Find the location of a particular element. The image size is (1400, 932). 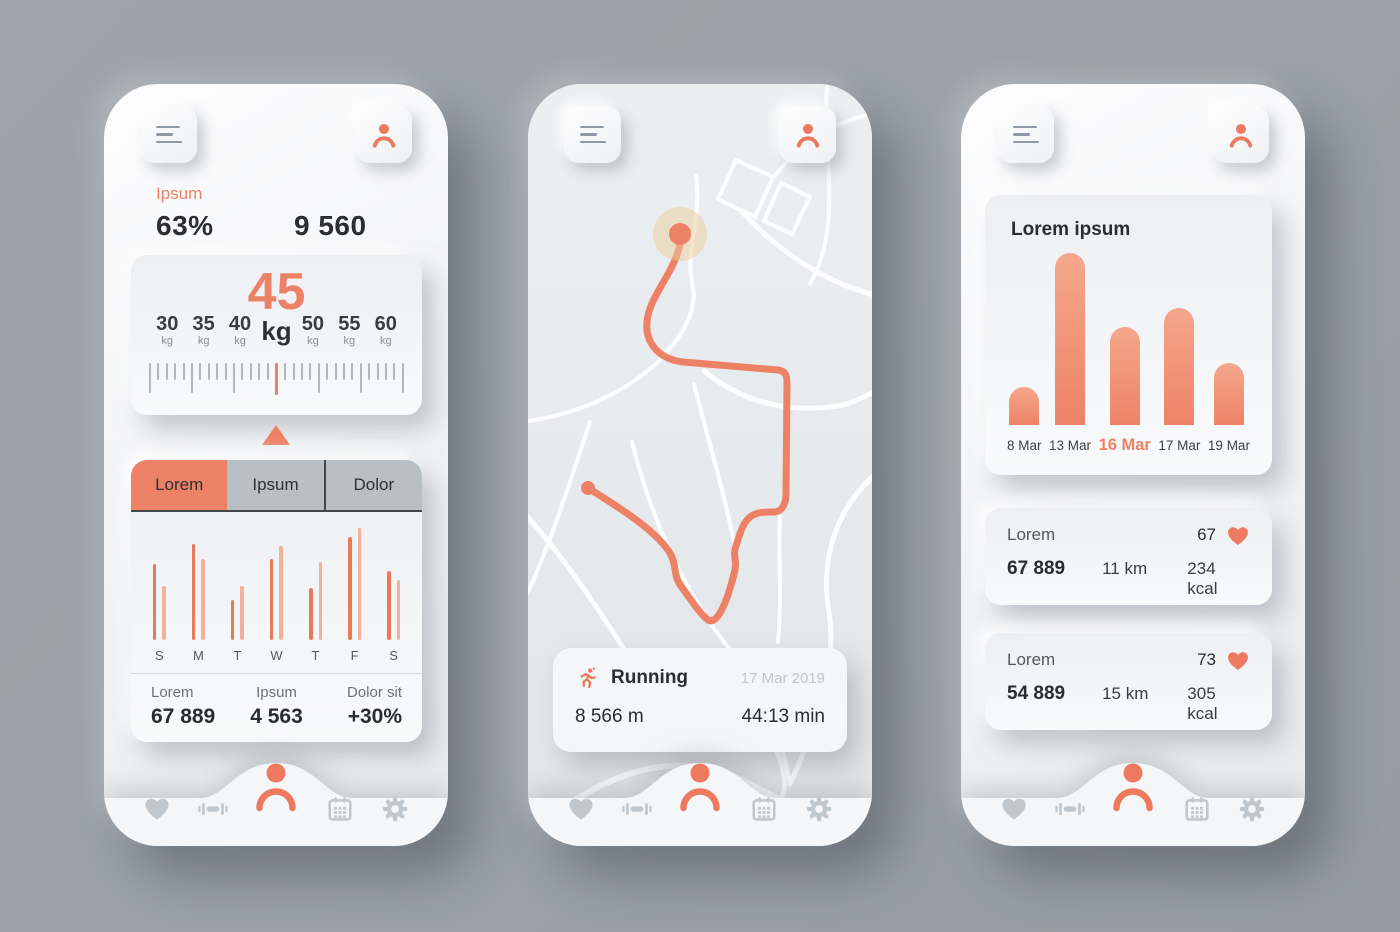

scale-number: 60 is located at coordinates (385, 324).